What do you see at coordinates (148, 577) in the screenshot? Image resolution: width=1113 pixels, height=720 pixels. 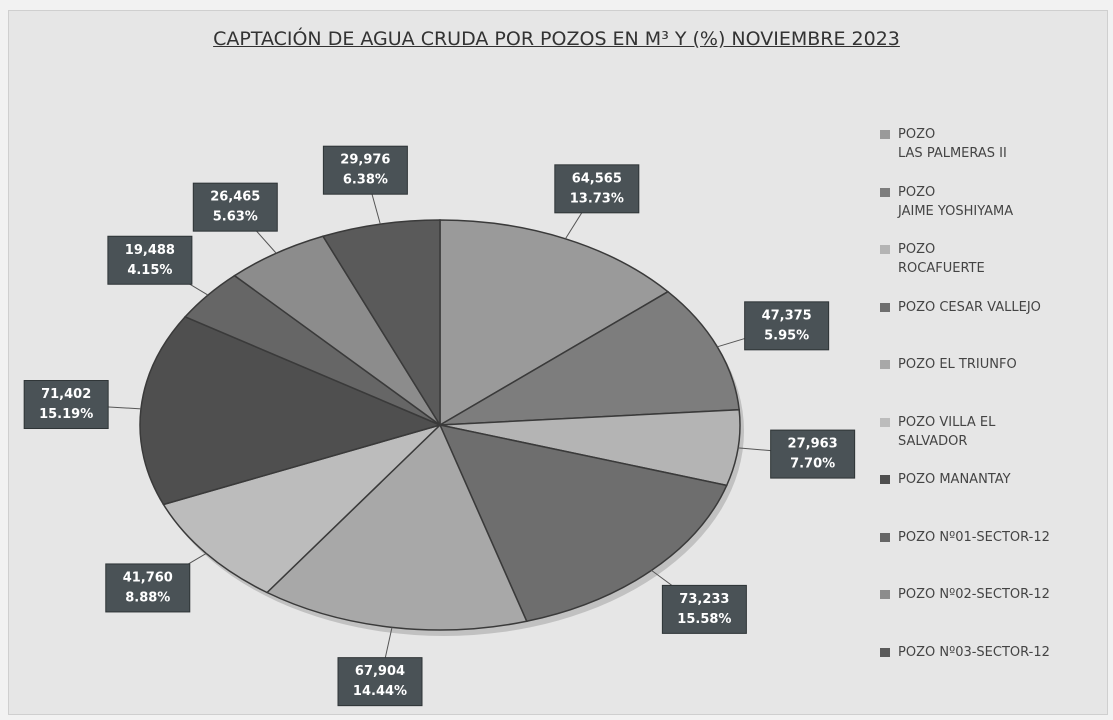 I see `data-label-value: 41,760` at bounding box center [148, 577].